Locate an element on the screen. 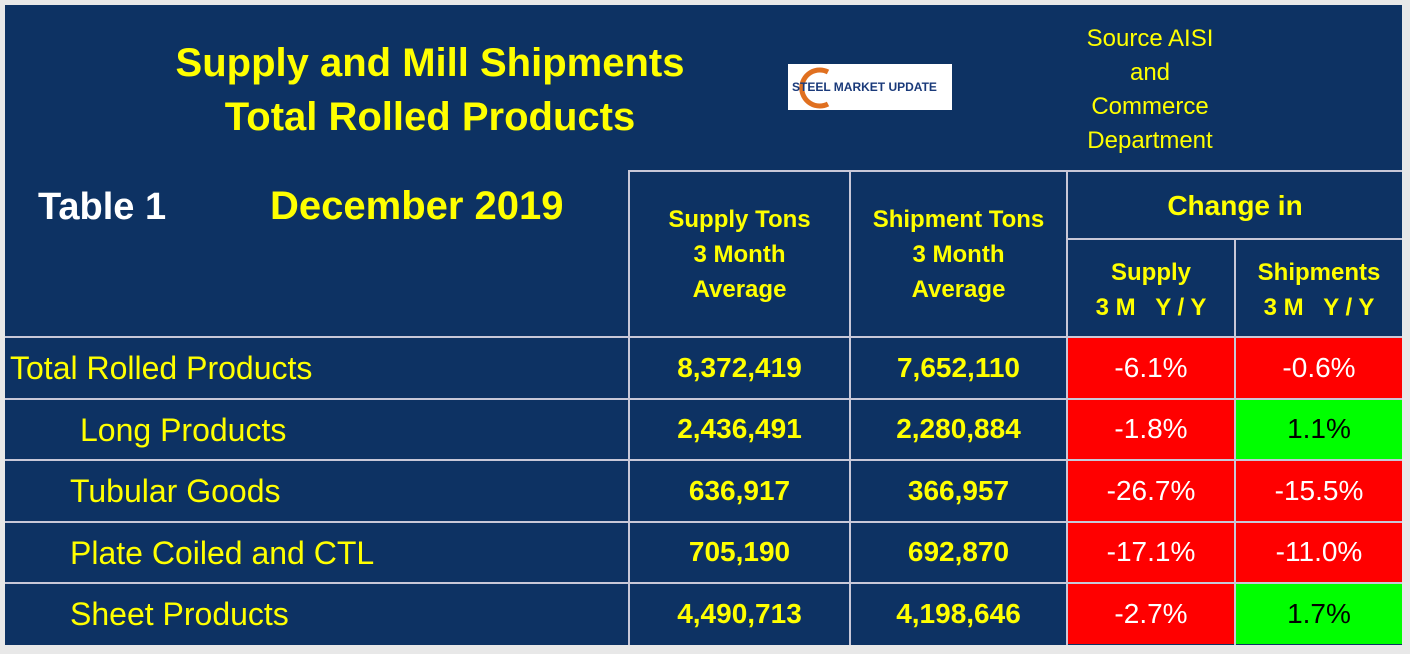 This screenshot has height=654, width=1410. title-line: Supply and Mill Shipments is located at coordinates (430, 63).